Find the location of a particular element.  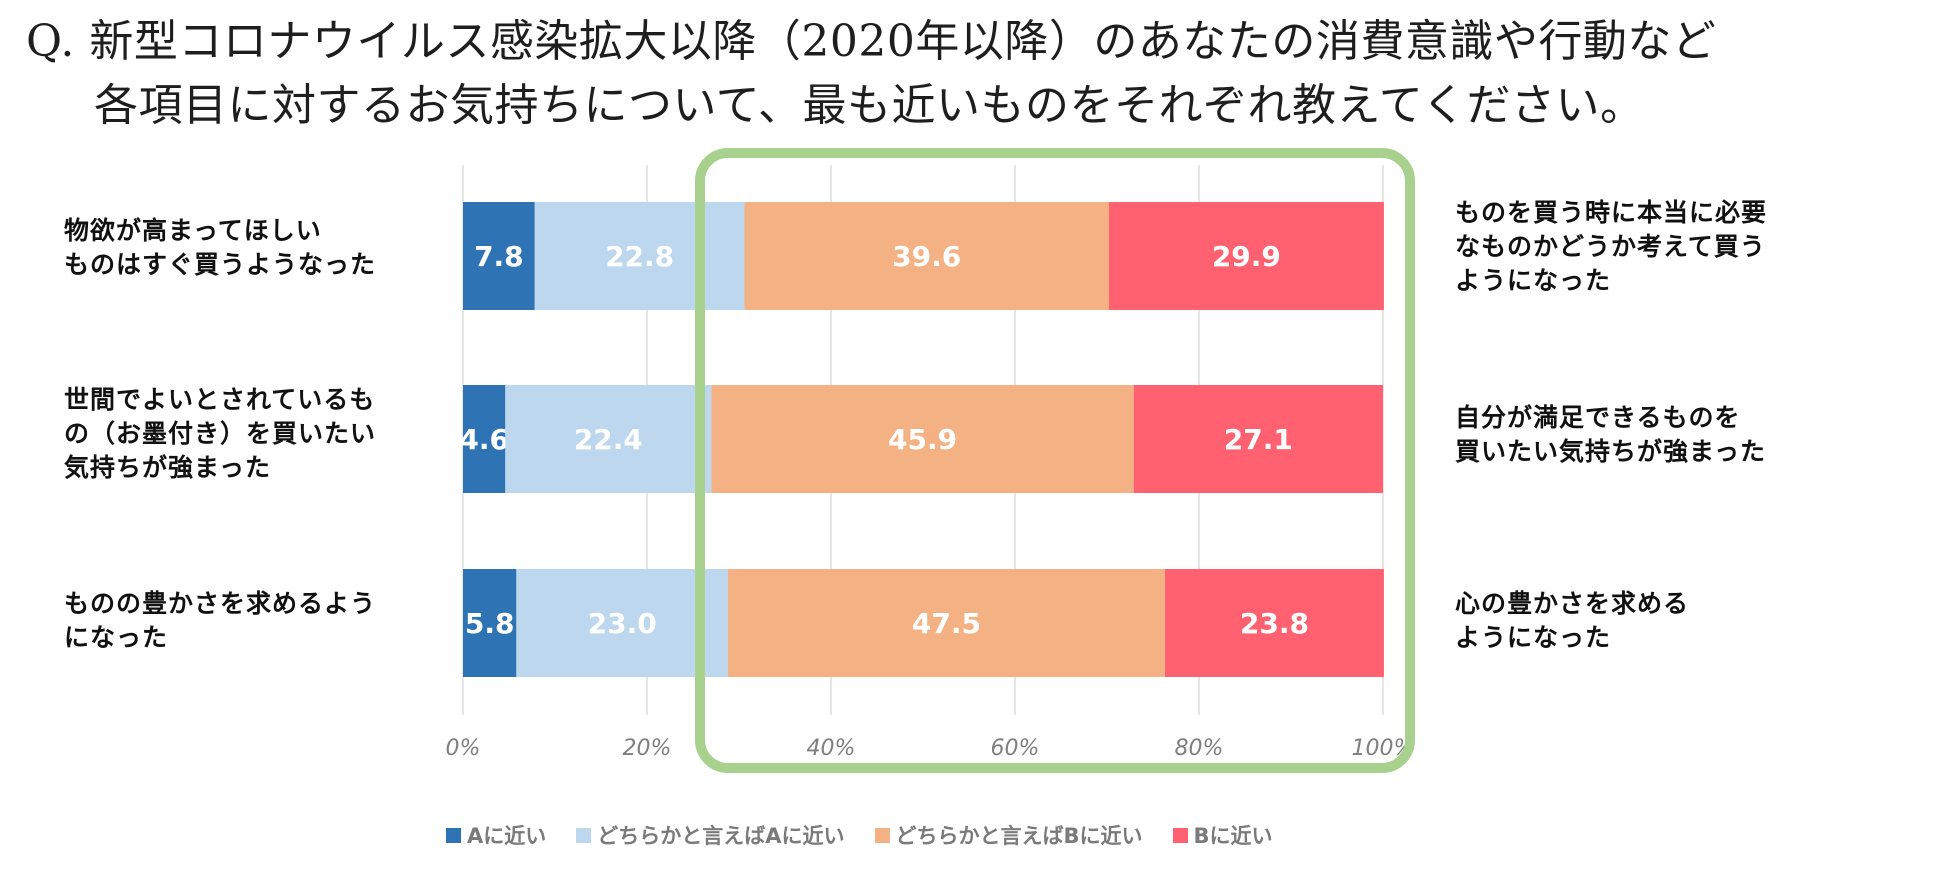

legend-swatch-b is located at coordinates (1180, 835).